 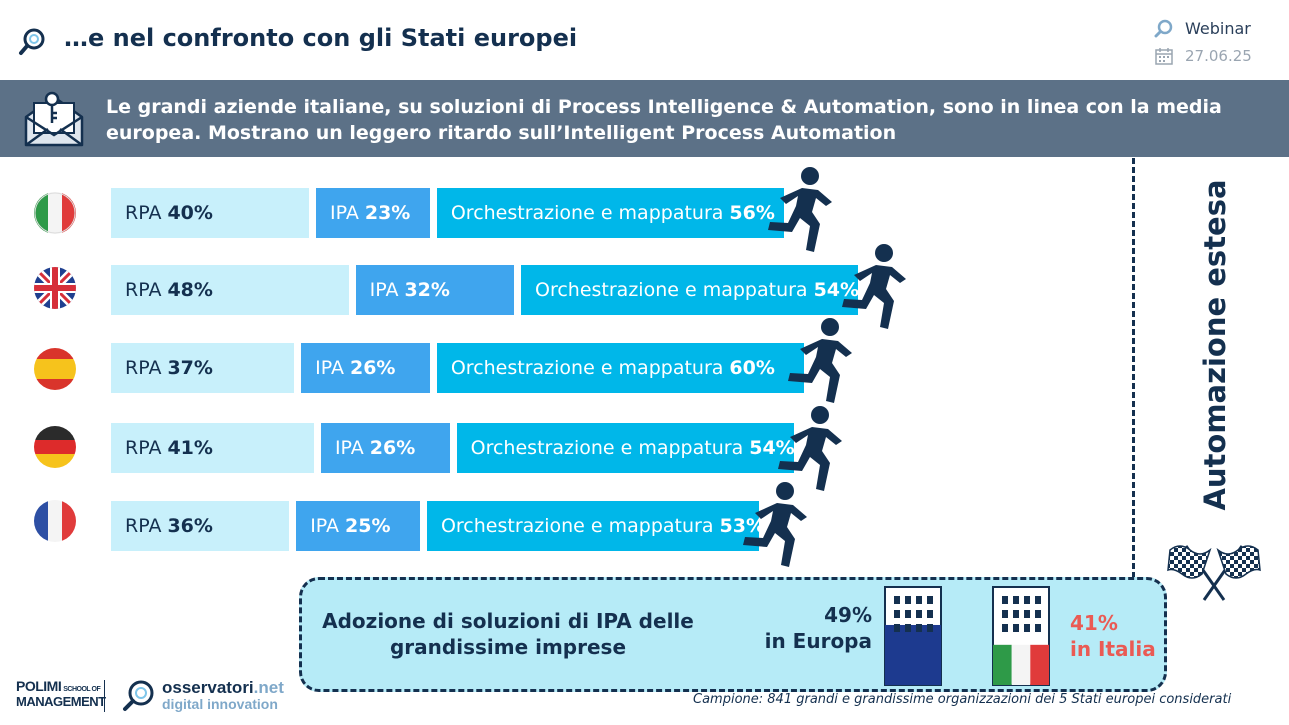 What do you see at coordinates (82, 689) in the screenshot?
I see `polimi-logo-school: SCHOOL OF` at bounding box center [82, 689].